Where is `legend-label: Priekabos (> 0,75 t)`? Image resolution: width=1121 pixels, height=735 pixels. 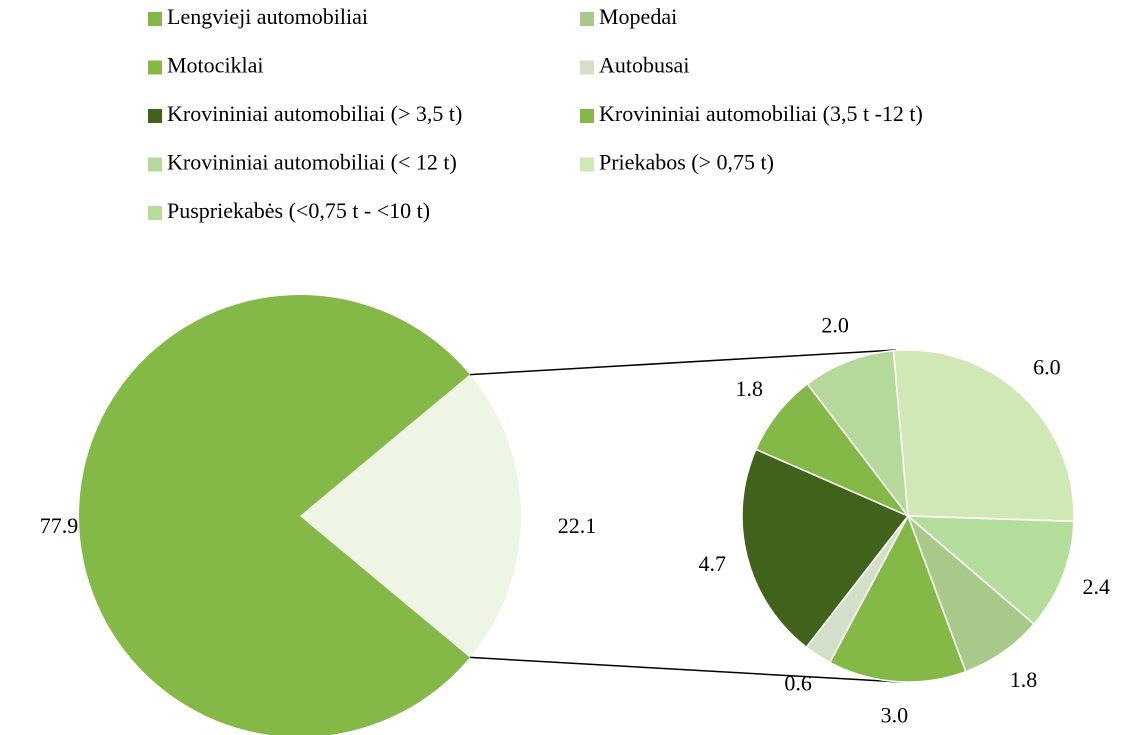
legend-label: Priekabos (> 0,75 t) is located at coordinates (686, 162).